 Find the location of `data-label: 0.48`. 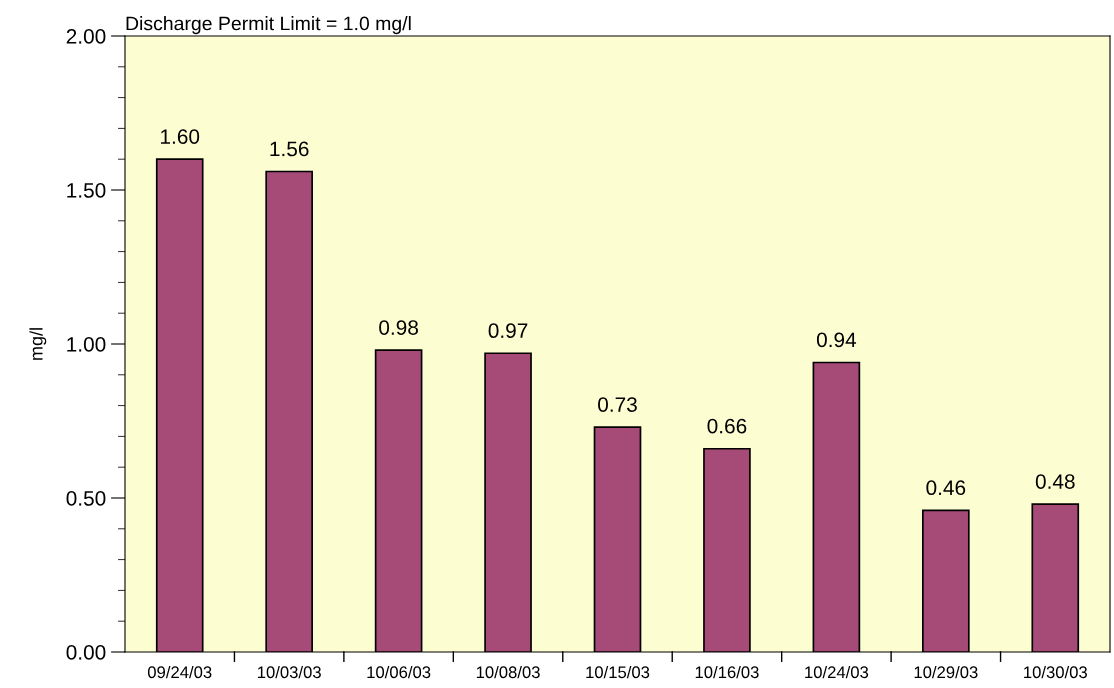

data-label: 0.48 is located at coordinates (1055, 481).